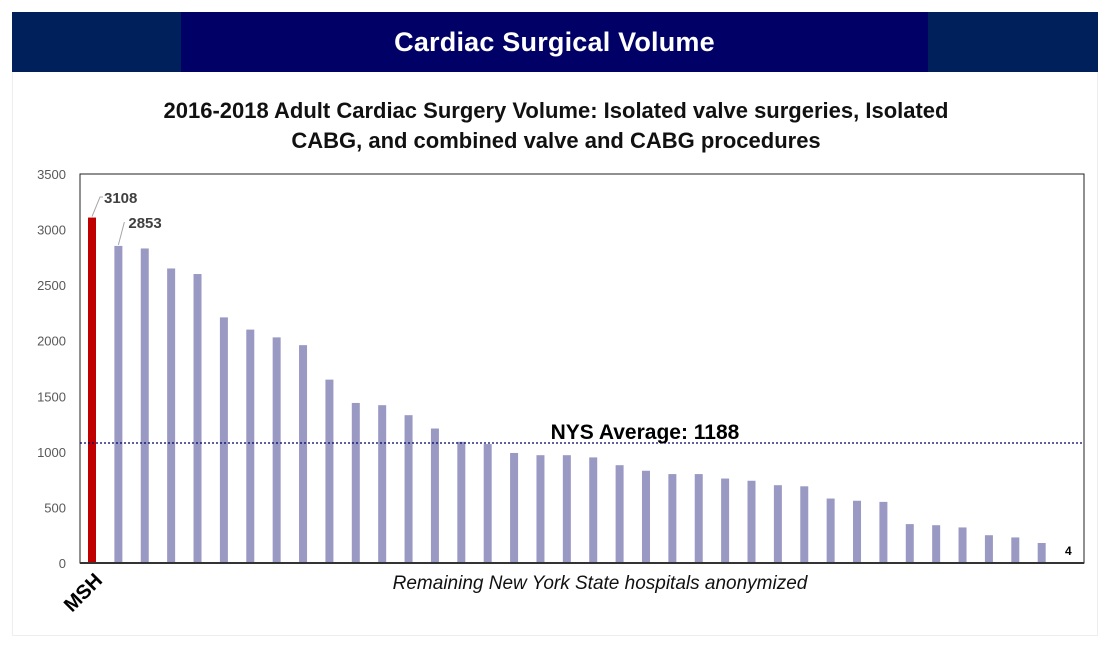  Describe the element at coordinates (645, 432) in the screenshot. I see `average-line-label: NYS Average: 1188` at that location.